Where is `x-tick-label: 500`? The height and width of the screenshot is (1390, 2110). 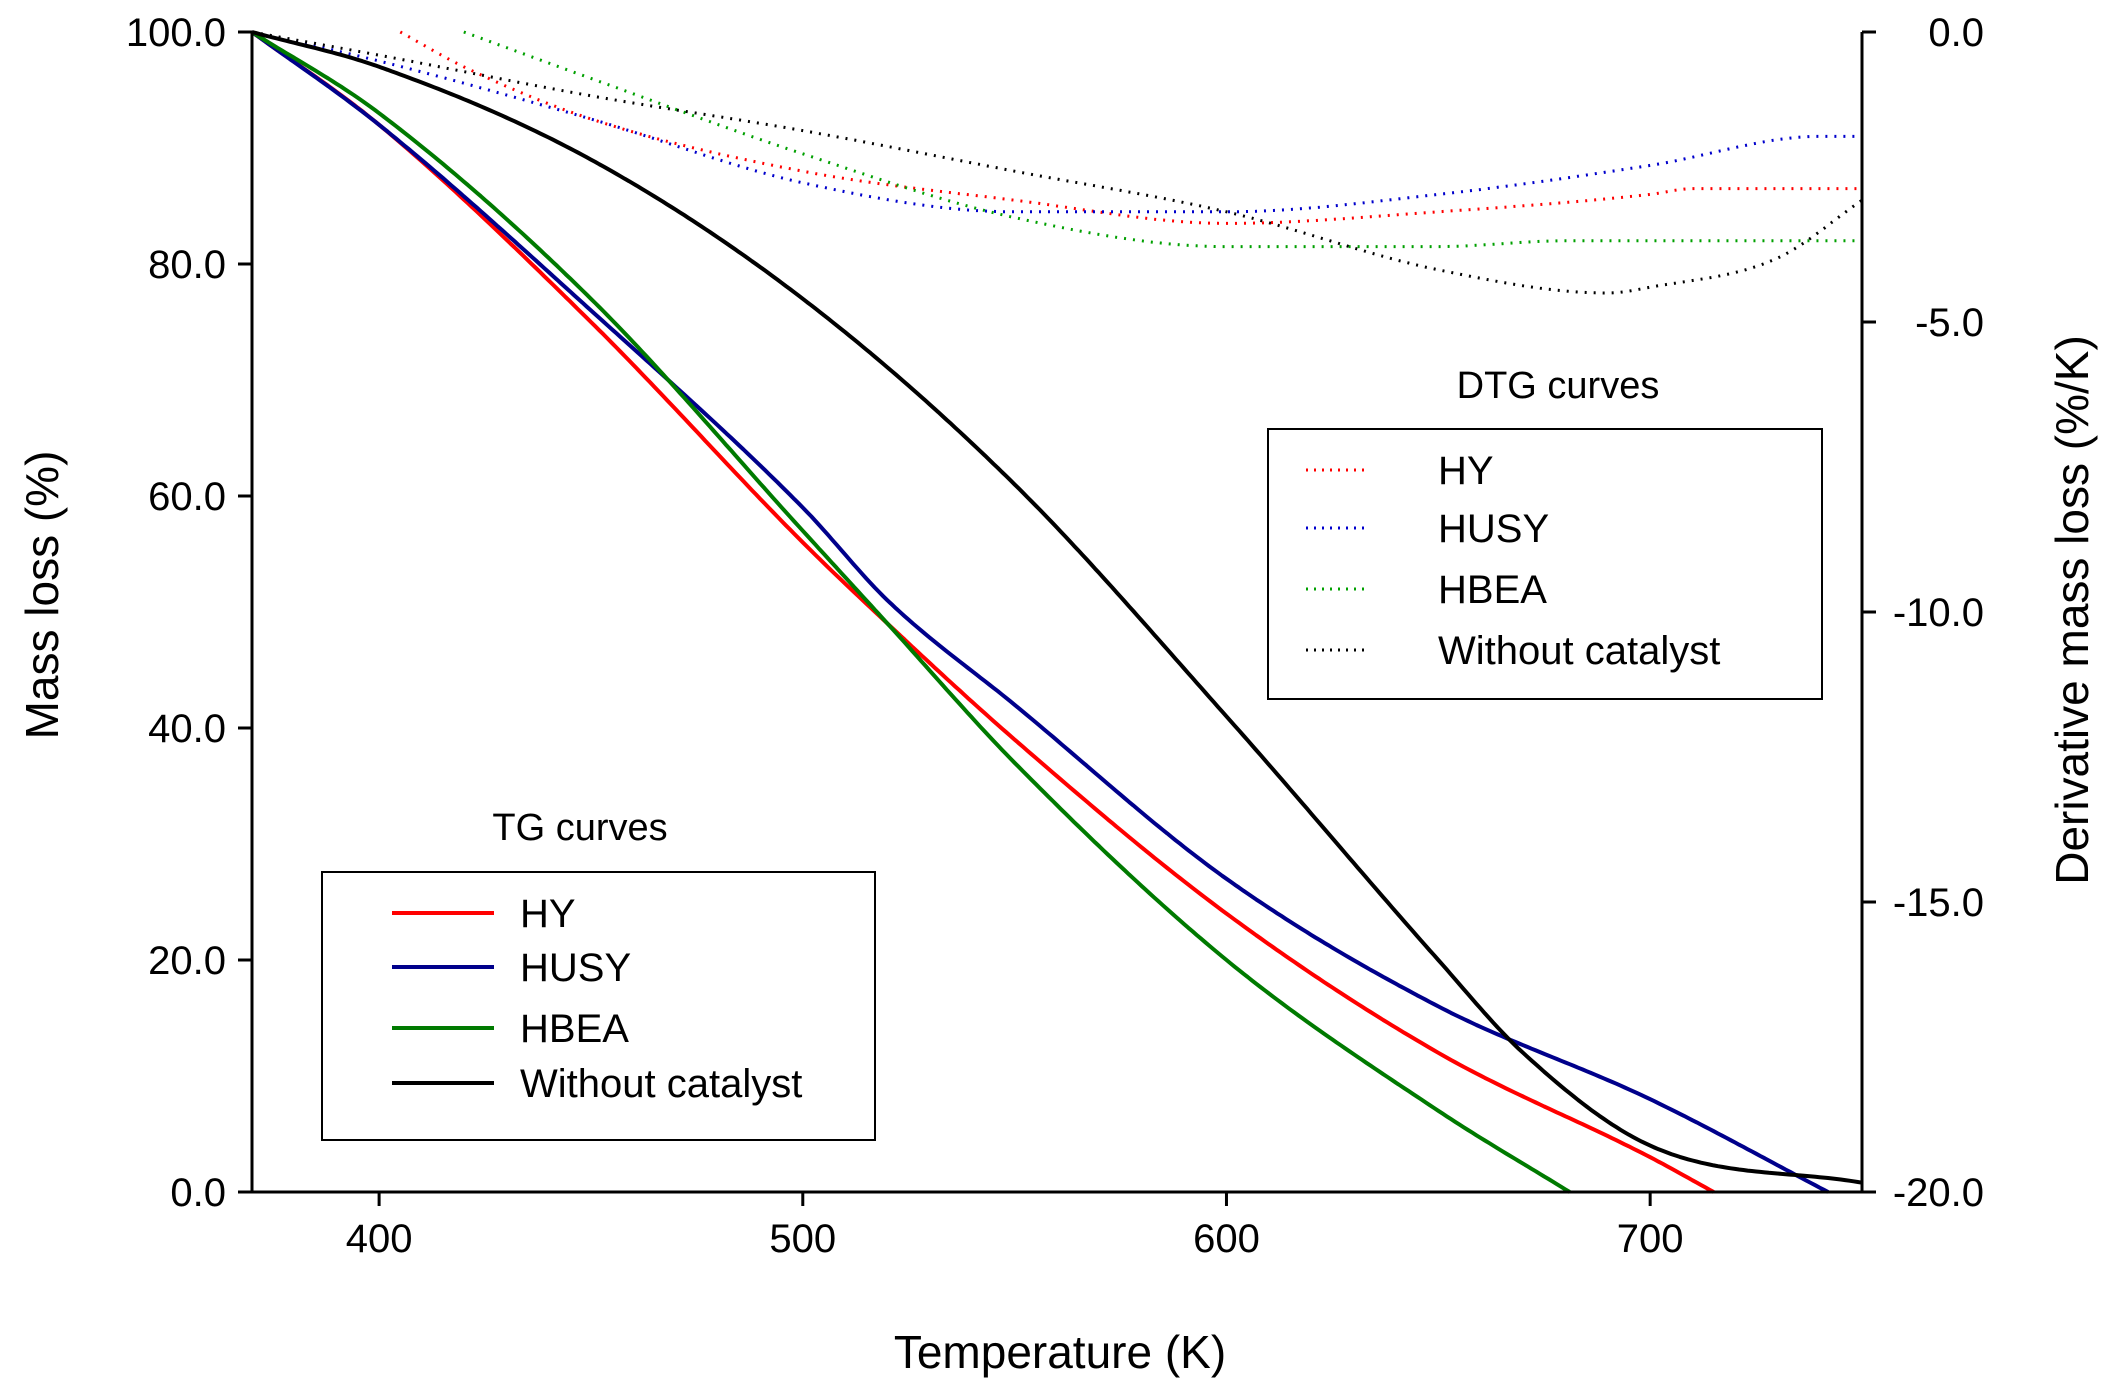 x-tick-label: 500 is located at coordinates (802, 1239).